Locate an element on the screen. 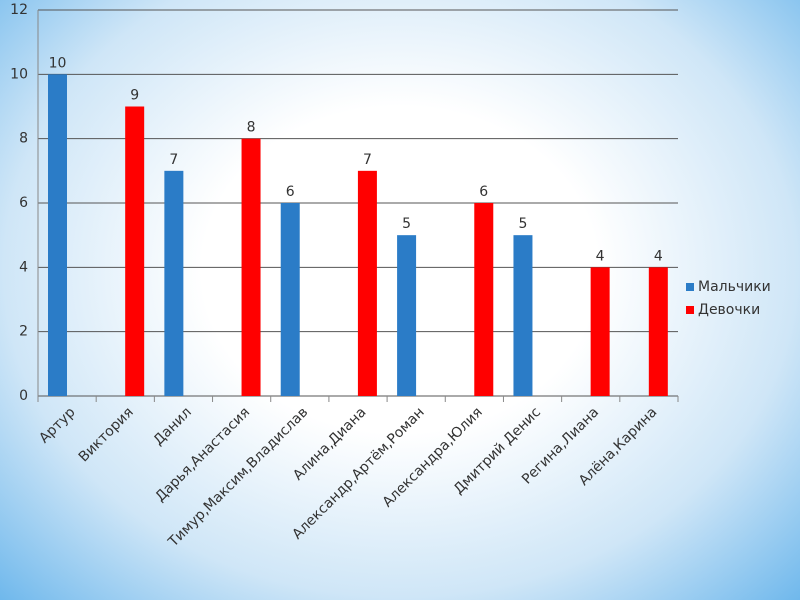  legend-label: Девочки is located at coordinates (729, 310).